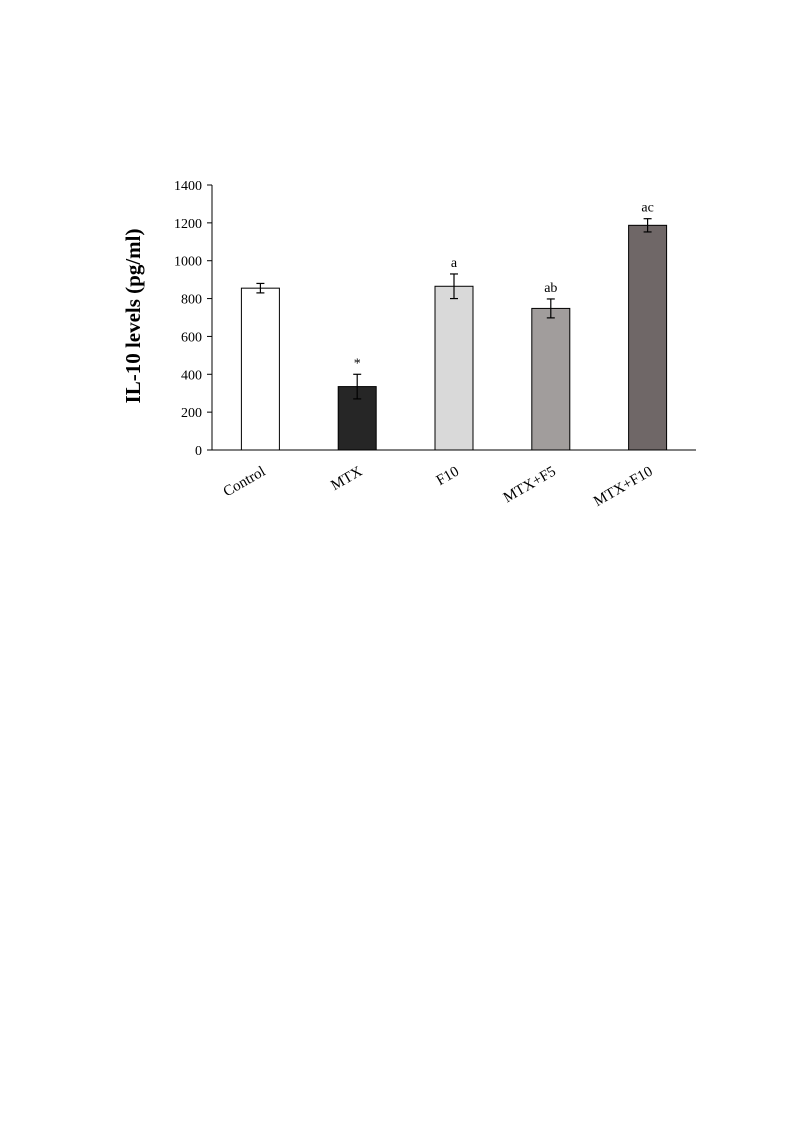 The width and height of the screenshot is (801, 1135). What do you see at coordinates (191, 337) in the screenshot?
I see `y-tick-label: 600` at bounding box center [191, 337].